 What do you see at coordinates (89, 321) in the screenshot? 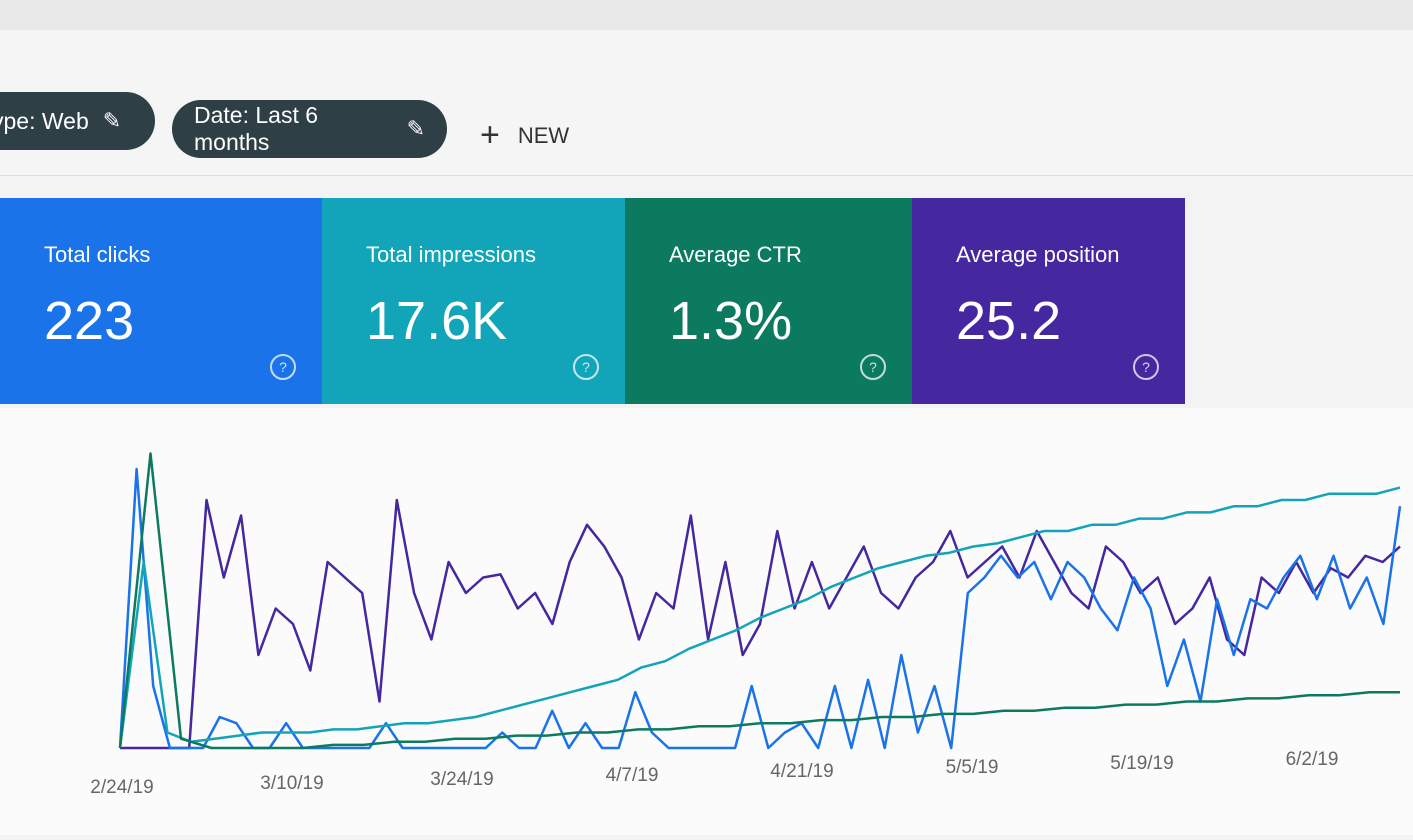
I see `card-value: 223` at bounding box center [89, 321].